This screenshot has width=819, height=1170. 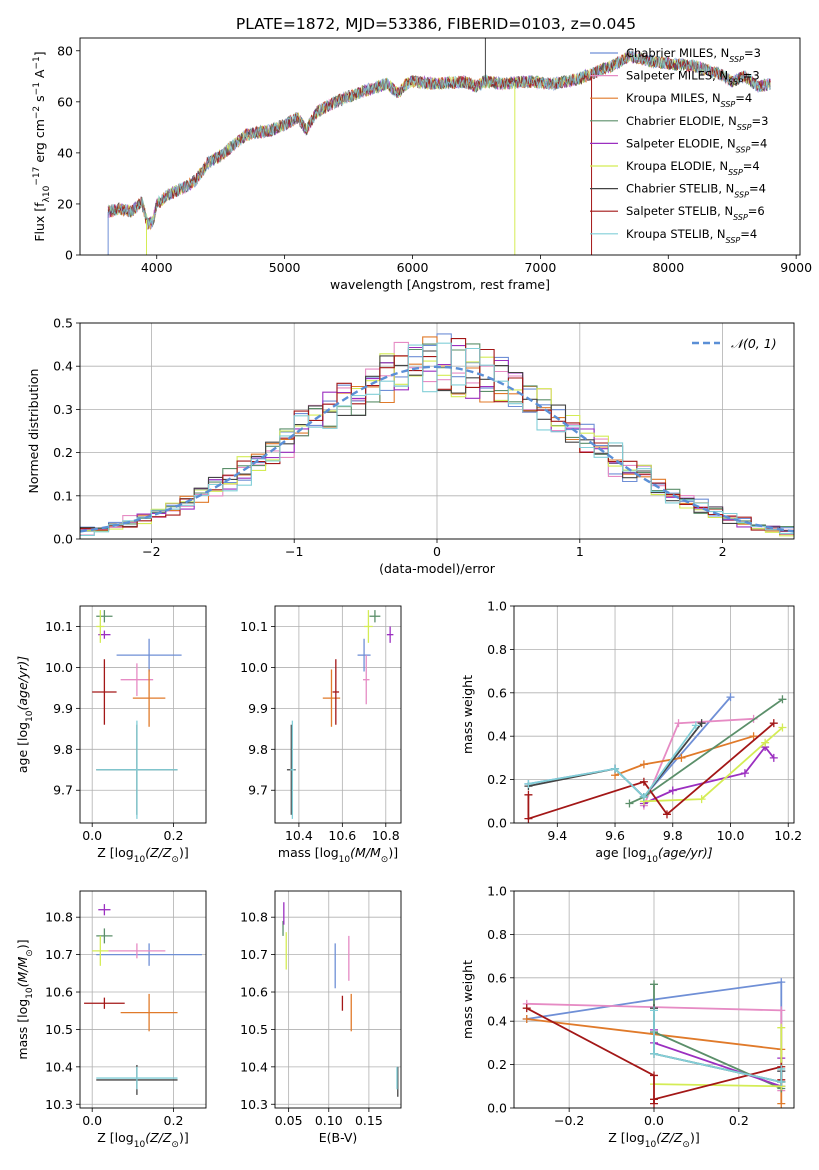 I want to click on legend-label: Salpeter MILES, NSSP=3, so click(x=693, y=78).